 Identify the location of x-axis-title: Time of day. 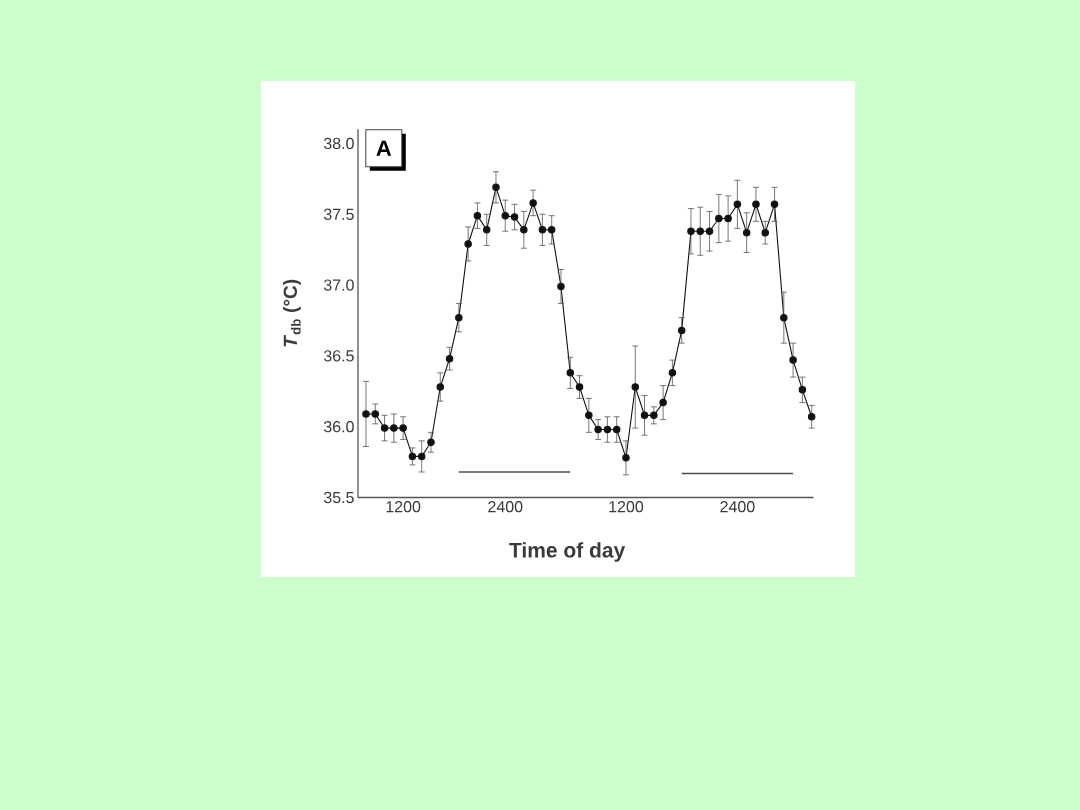
(567, 552).